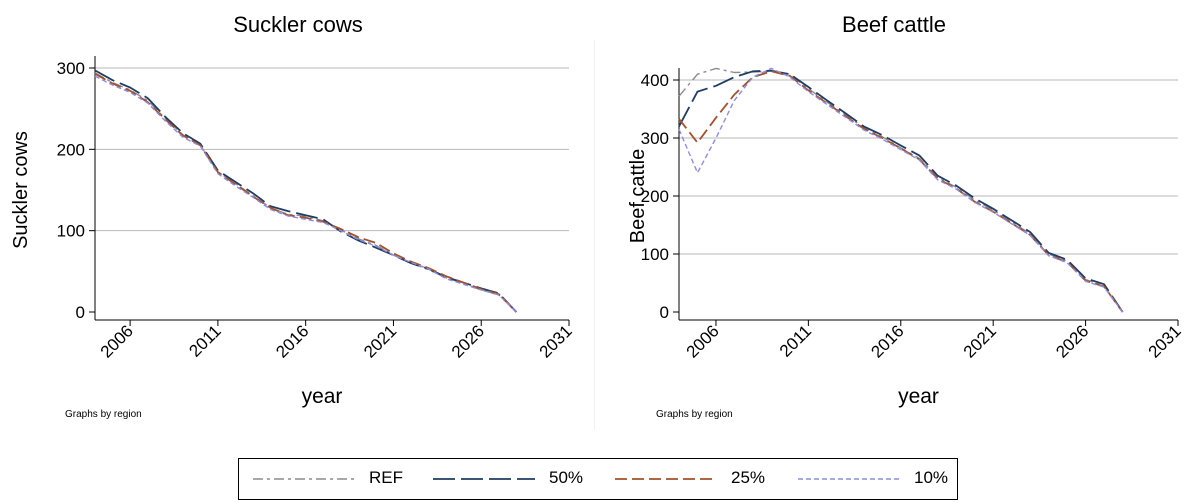 The height and width of the screenshot is (504, 1192). What do you see at coordinates (386, 477) in the screenshot?
I see `legend-label: REF` at bounding box center [386, 477].